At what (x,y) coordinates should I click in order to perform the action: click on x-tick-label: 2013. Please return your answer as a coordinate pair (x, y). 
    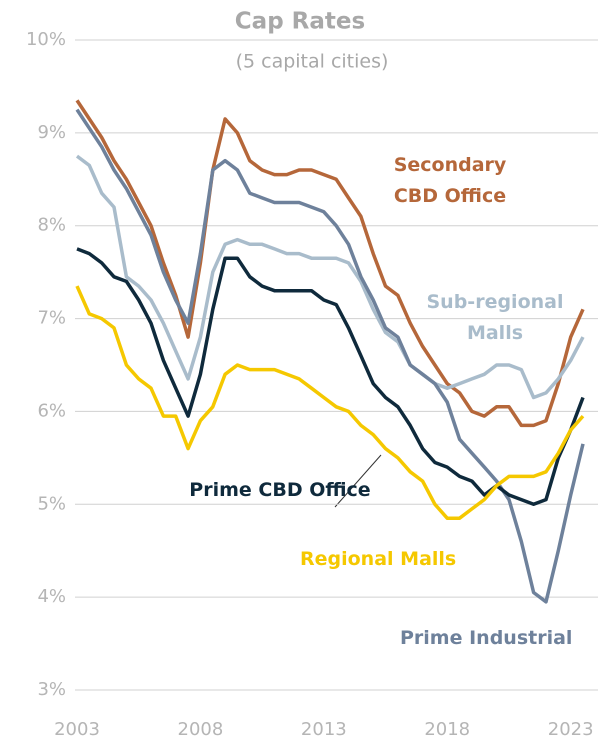
    Looking at the image, I should click on (324, 729).